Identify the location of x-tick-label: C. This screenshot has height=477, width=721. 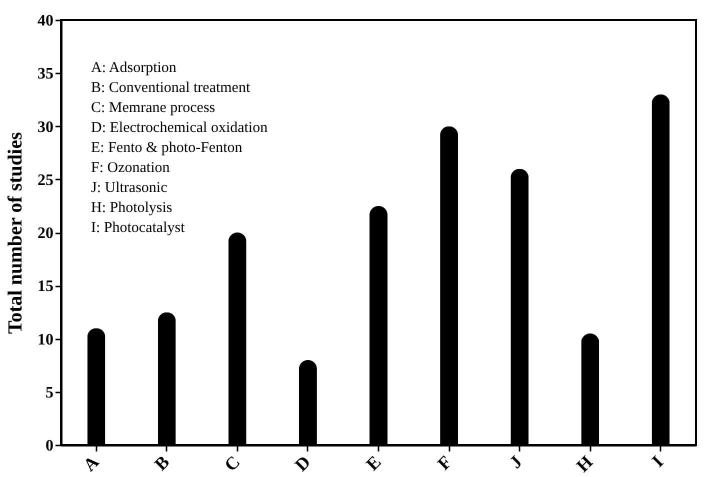
(232, 464).